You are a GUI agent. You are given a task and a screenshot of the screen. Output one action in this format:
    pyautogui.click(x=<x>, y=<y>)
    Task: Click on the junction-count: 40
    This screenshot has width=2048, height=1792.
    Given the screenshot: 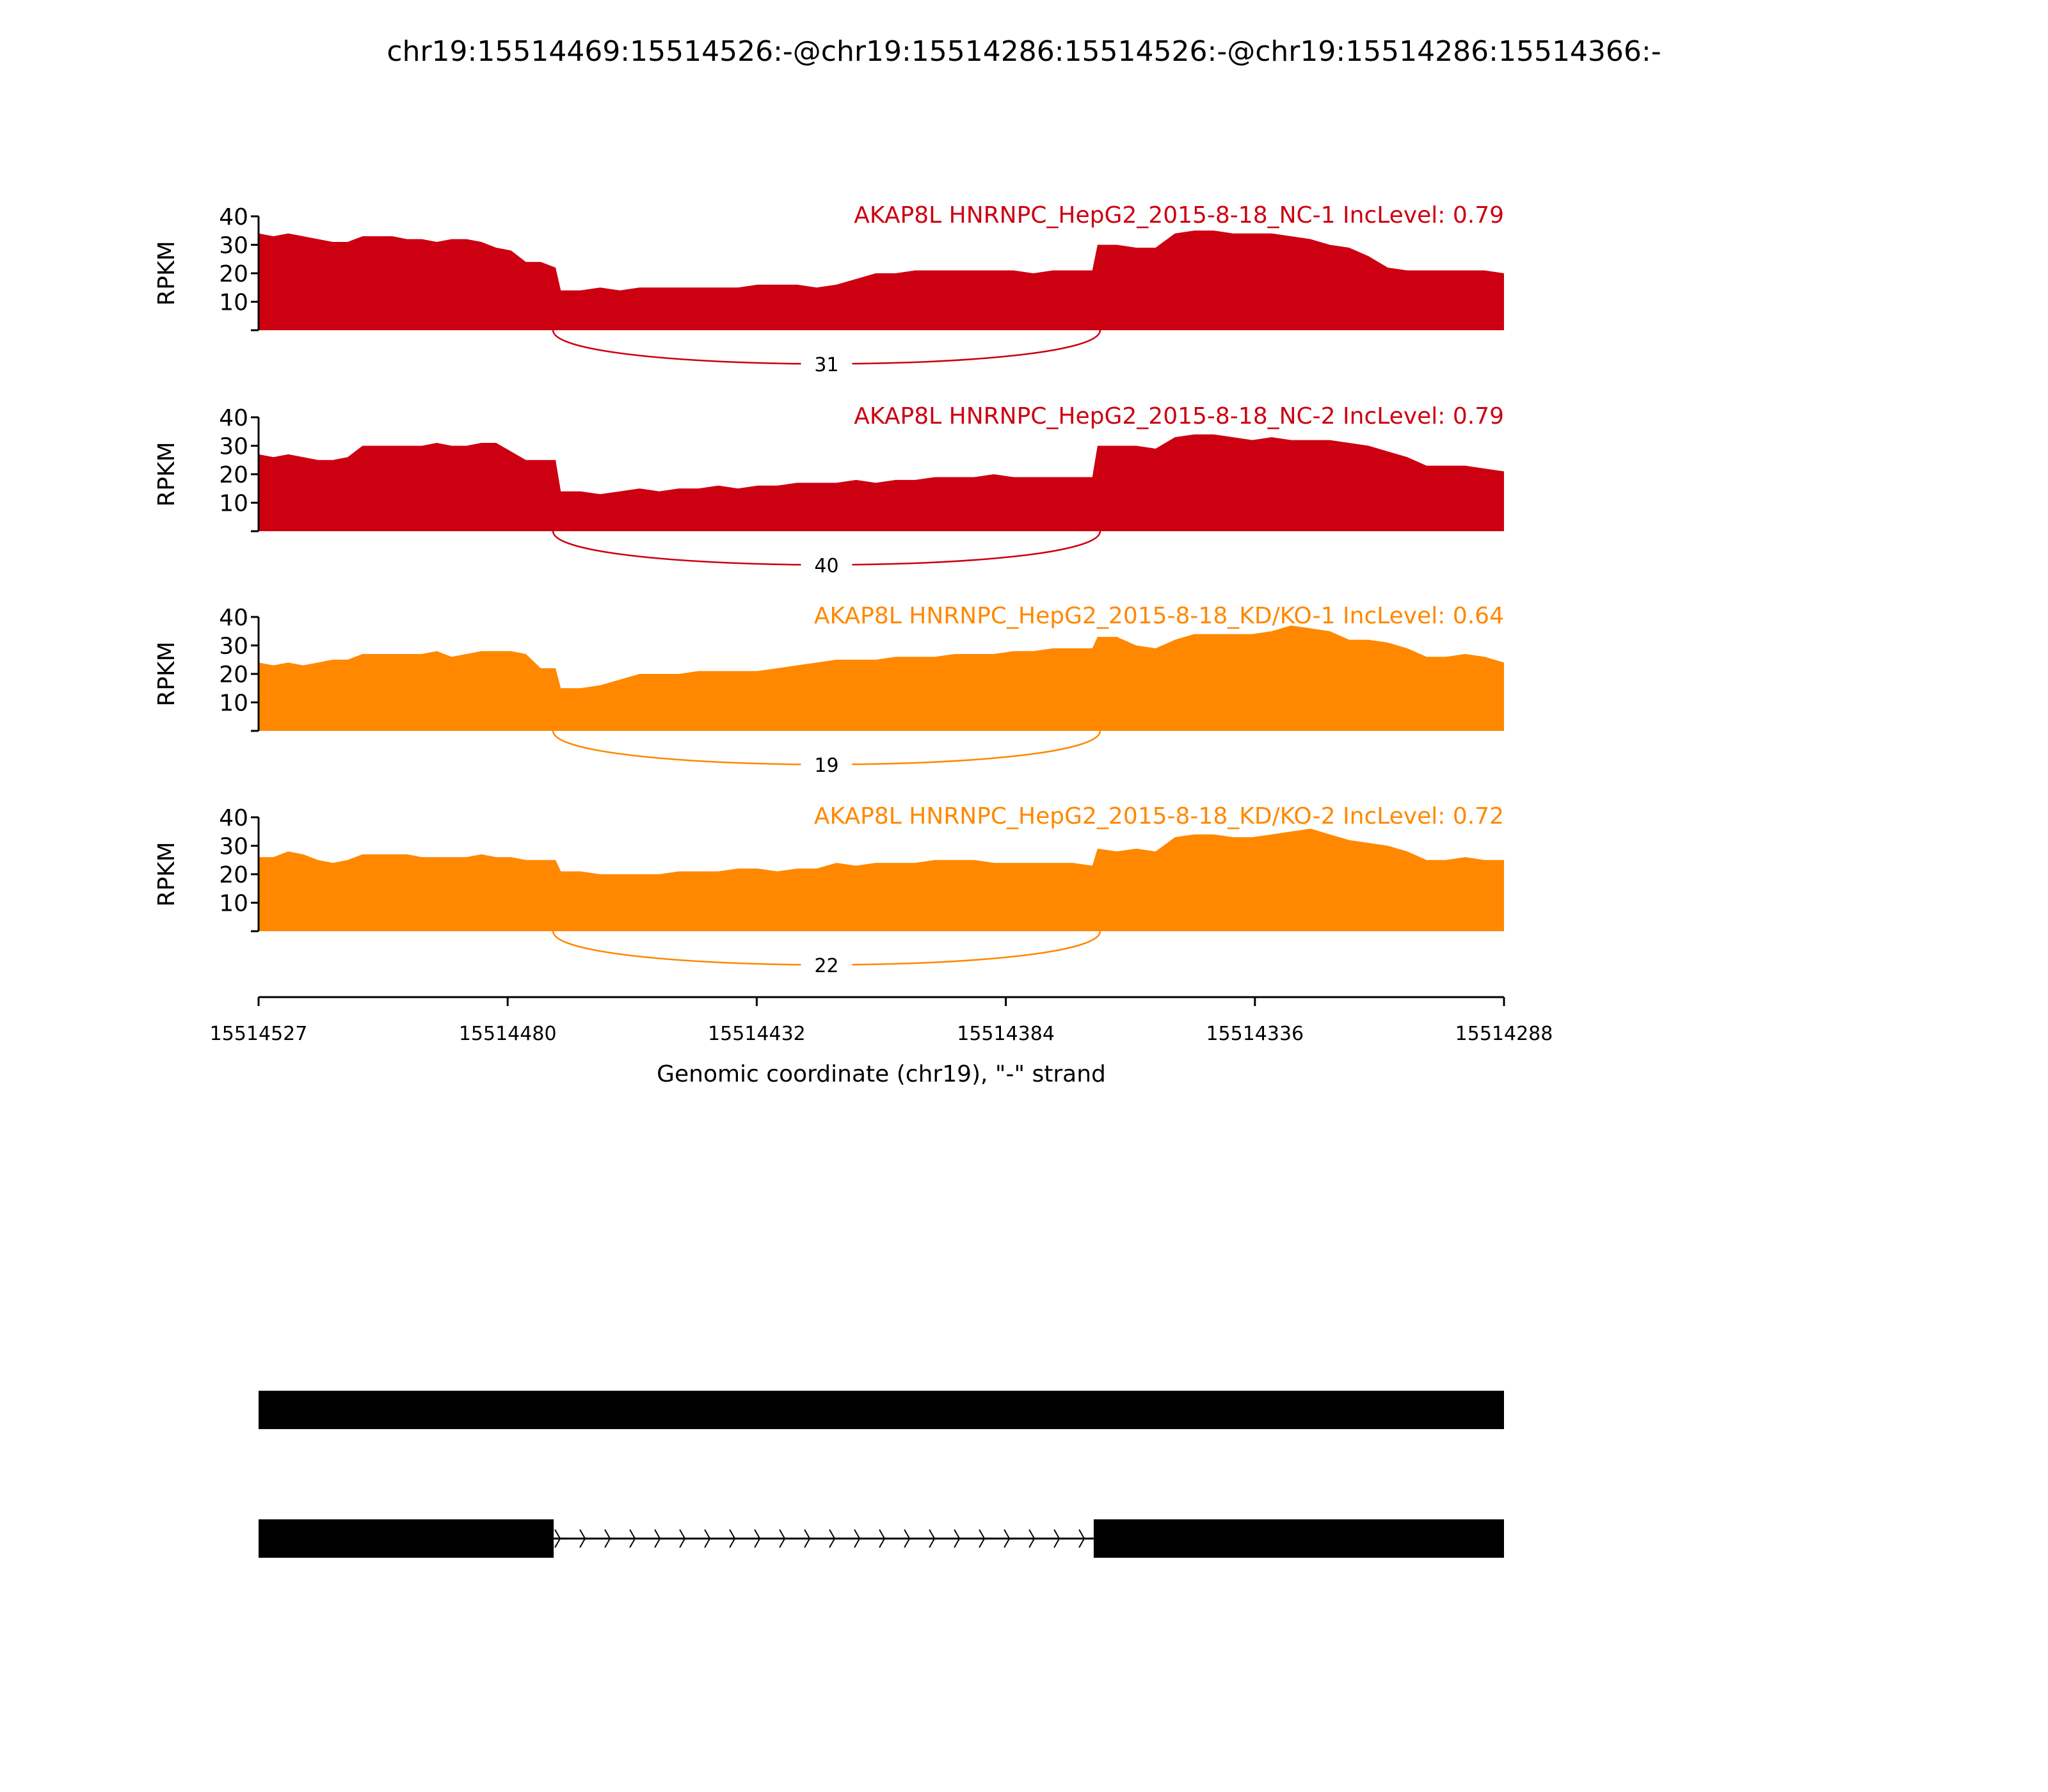 What is the action you would take?
    pyautogui.click(x=826, y=566)
    